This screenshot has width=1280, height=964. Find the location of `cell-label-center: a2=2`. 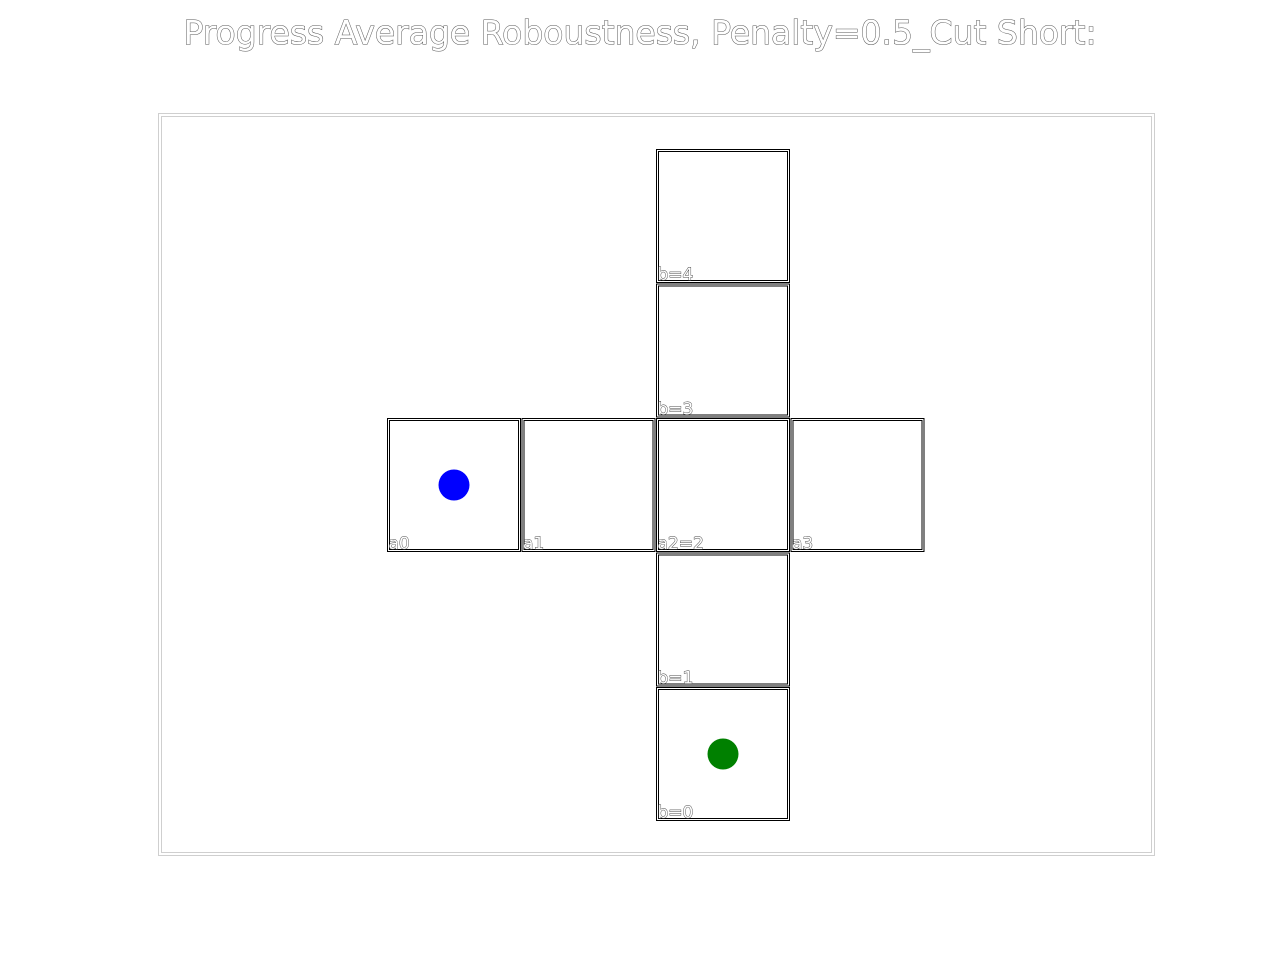

cell-label-center: a2=2 is located at coordinates (681, 544).